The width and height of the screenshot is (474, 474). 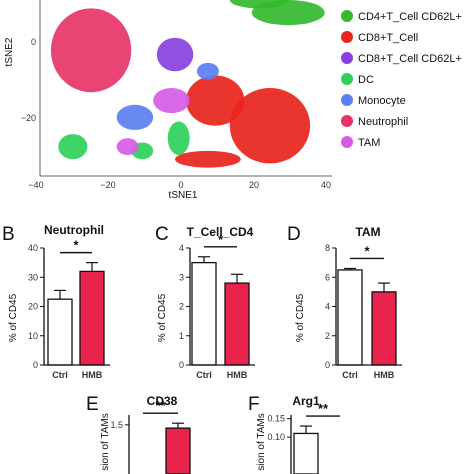 What do you see at coordinates (369, 143) in the screenshot?
I see `legend-label: TAM` at bounding box center [369, 143].